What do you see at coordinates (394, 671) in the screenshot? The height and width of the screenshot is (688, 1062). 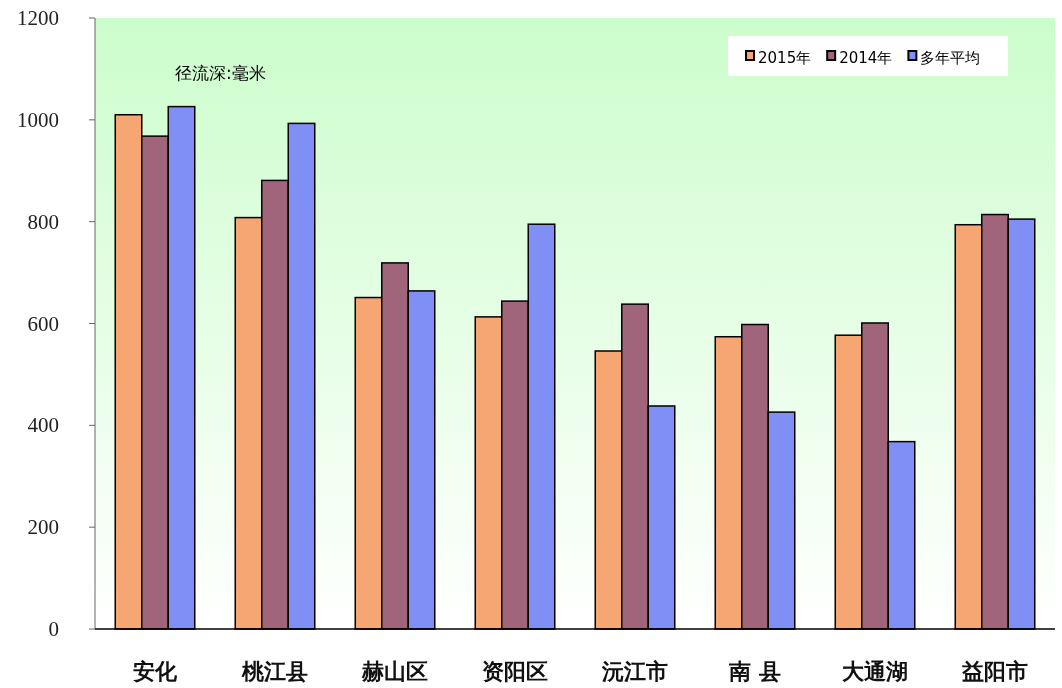 I see `x-tick-label: 赫山区` at bounding box center [394, 671].